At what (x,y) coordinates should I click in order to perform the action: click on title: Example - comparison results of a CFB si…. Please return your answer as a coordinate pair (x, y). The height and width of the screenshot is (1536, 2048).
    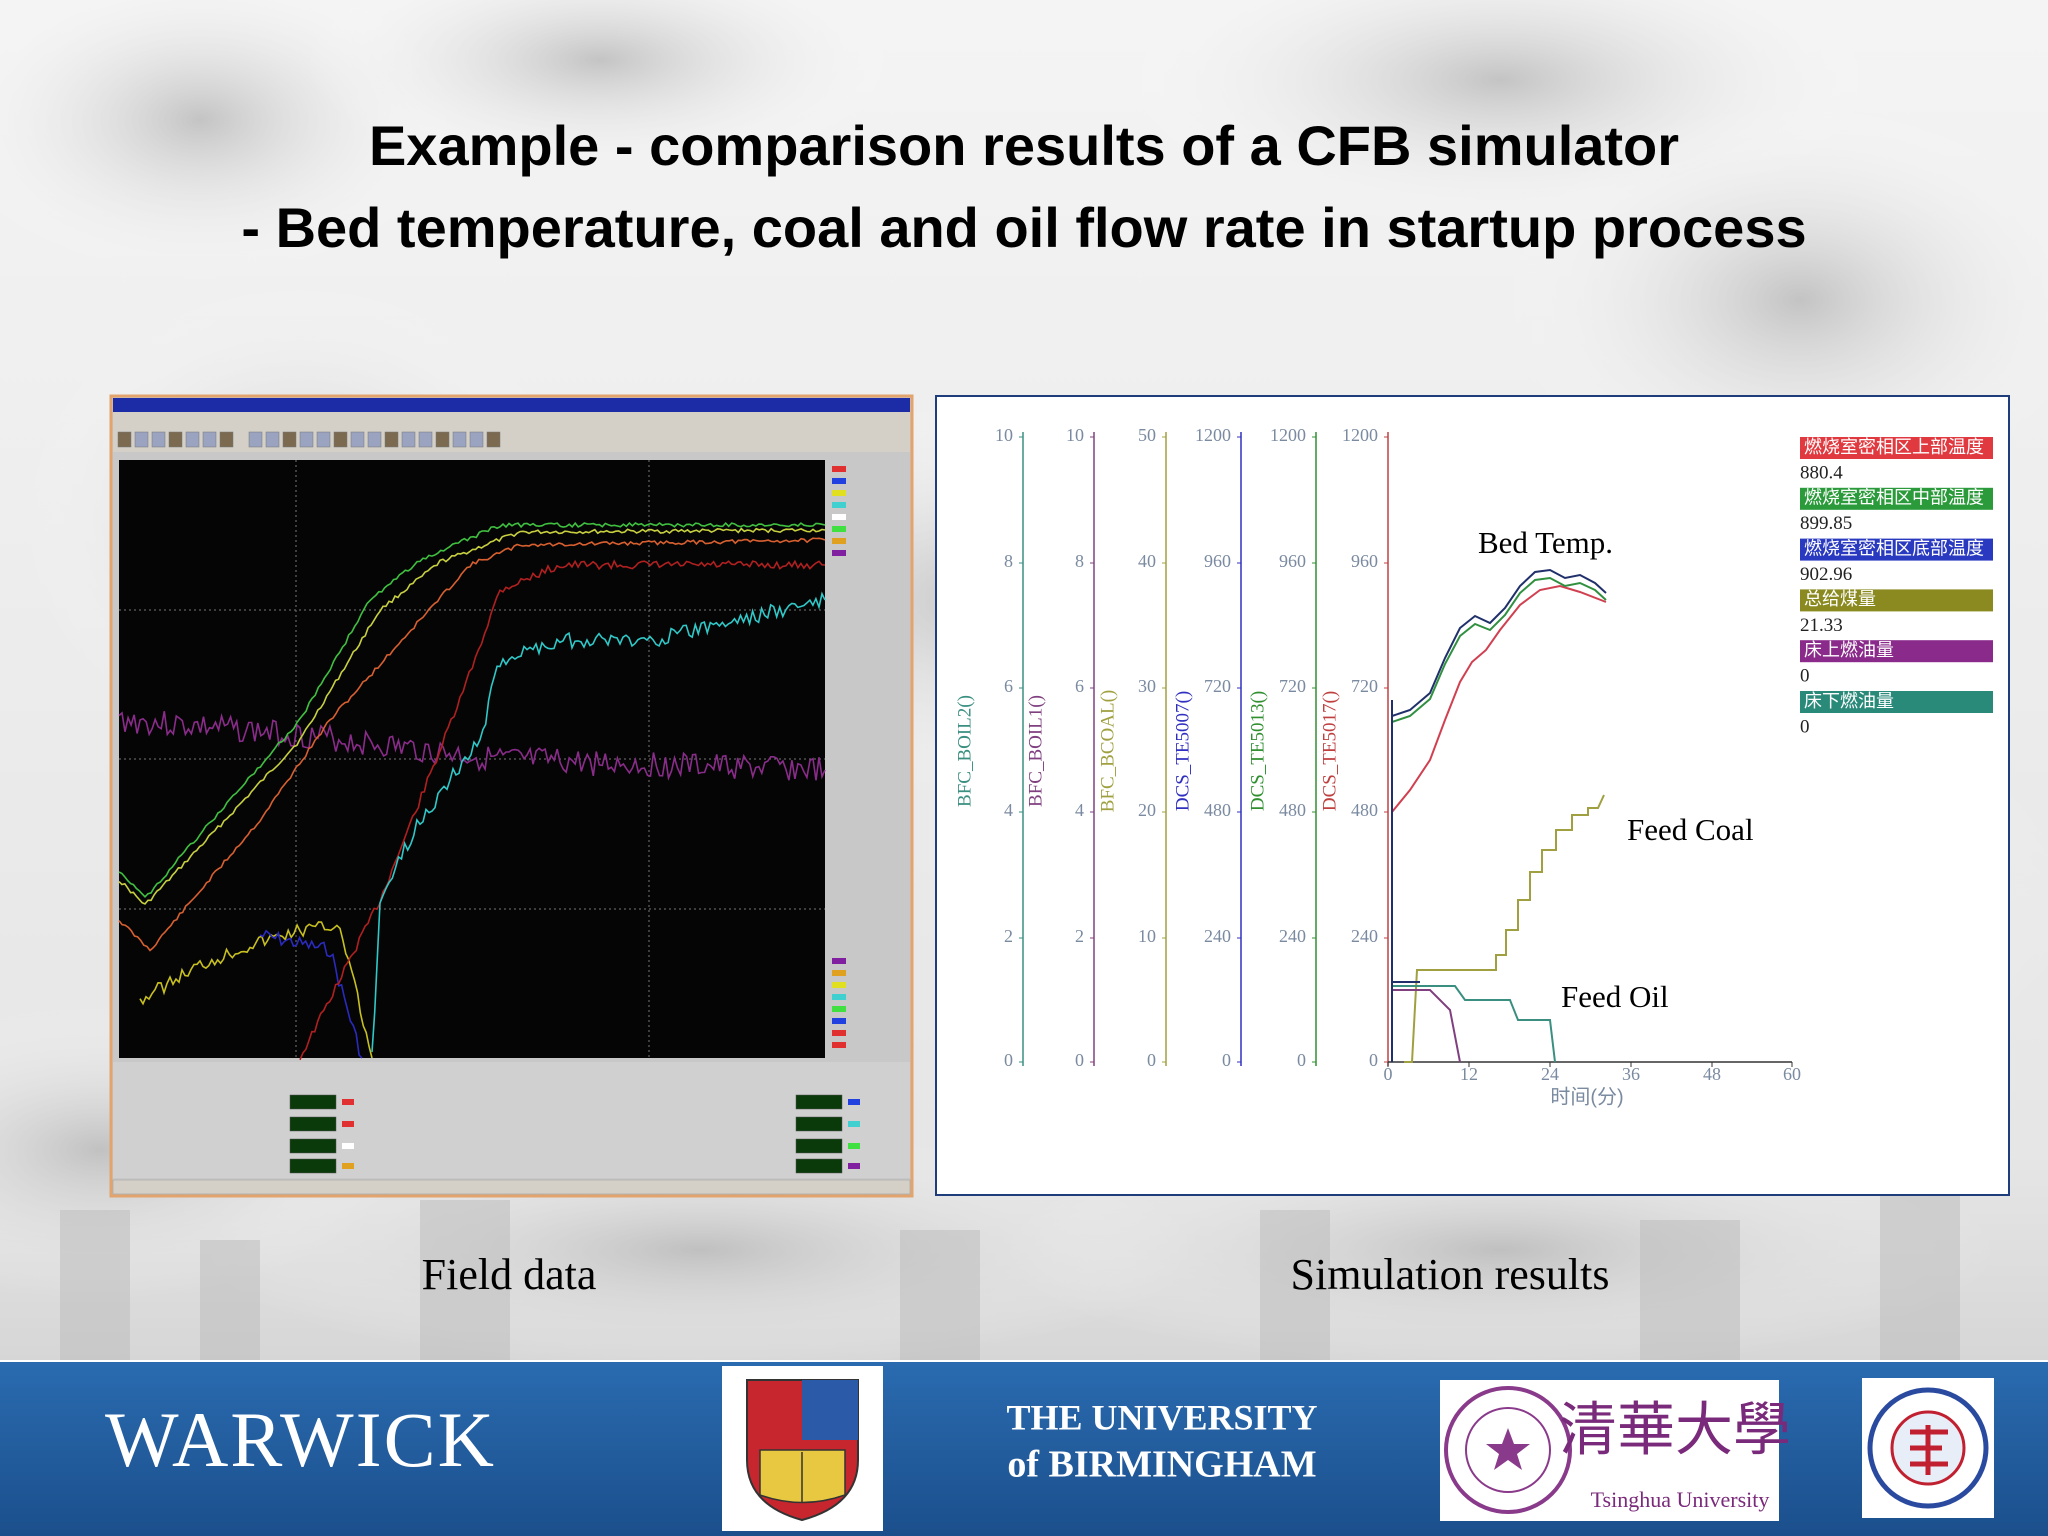
    Looking at the image, I should click on (1023, 186).